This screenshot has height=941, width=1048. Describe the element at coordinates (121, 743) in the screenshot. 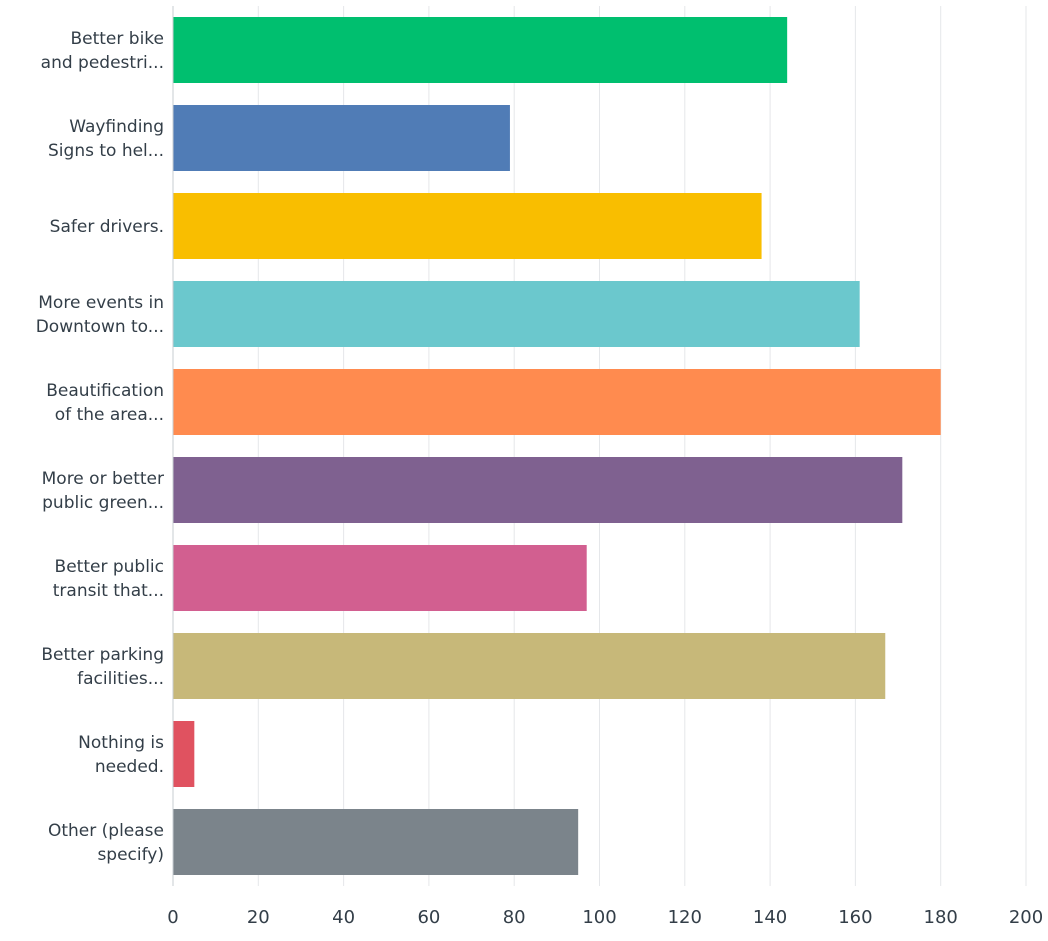

I see `category-label-line: Nothing is` at that location.